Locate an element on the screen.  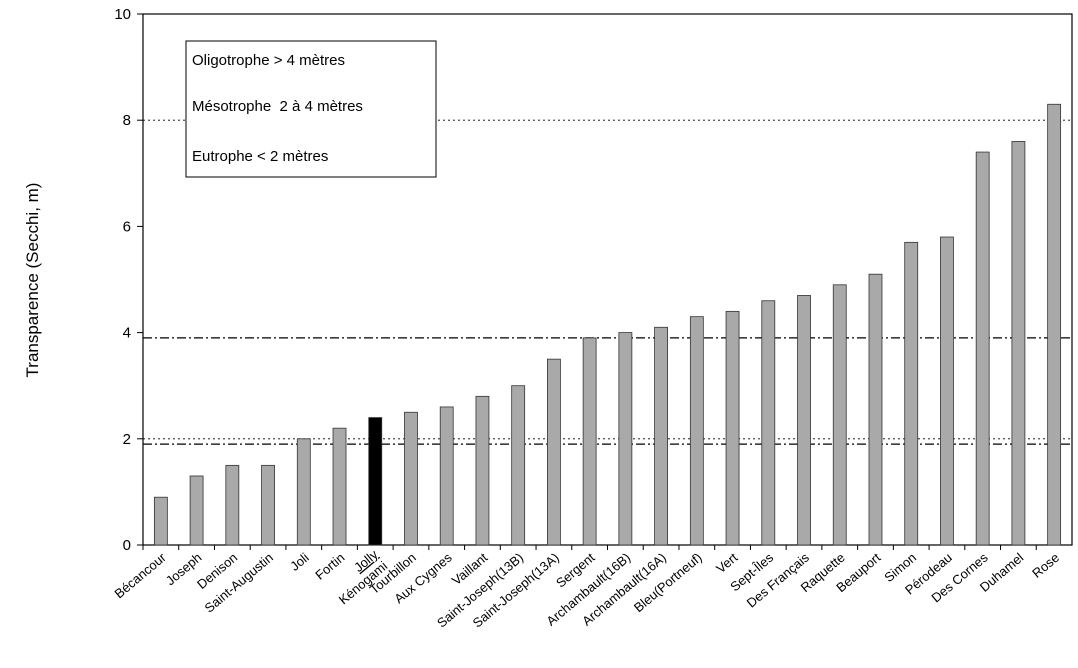
category-label: Fortin is located at coordinates (329, 566).